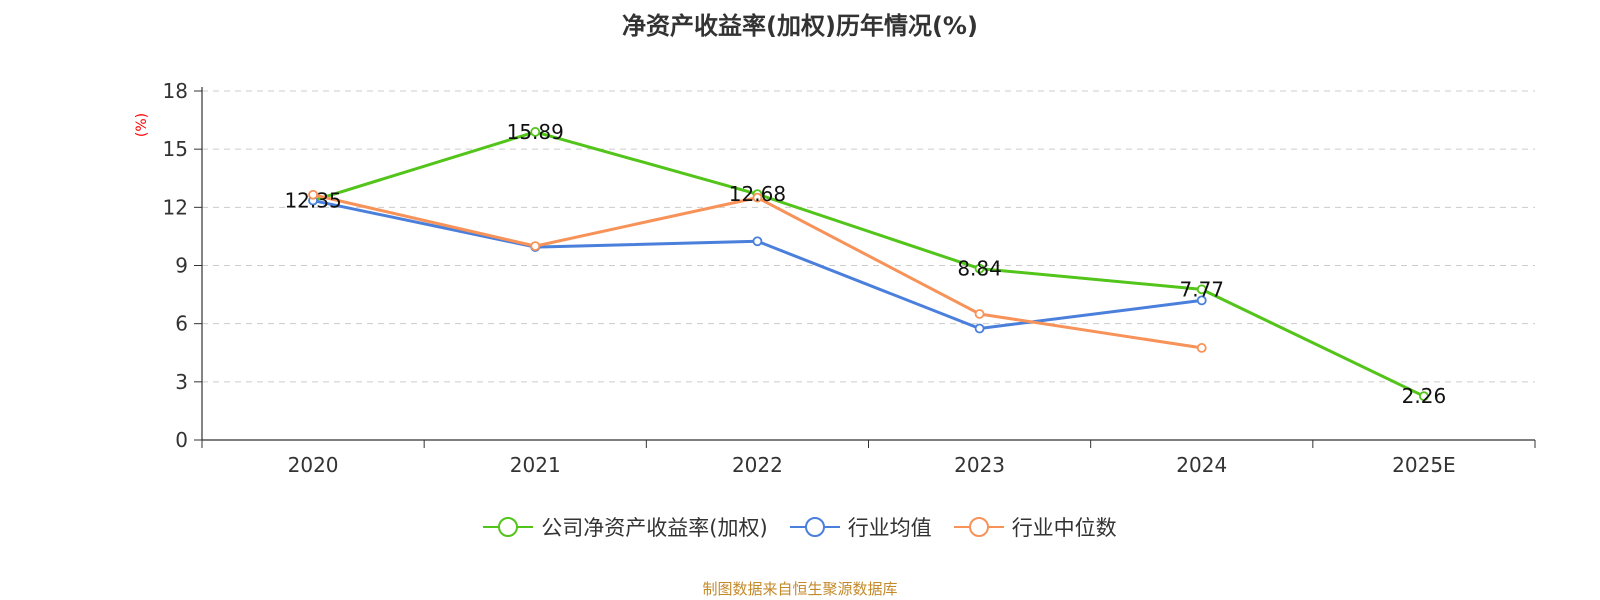  I want to click on data-source-note: 制图数据来自恒生聚源数据库, so click(800, 589).